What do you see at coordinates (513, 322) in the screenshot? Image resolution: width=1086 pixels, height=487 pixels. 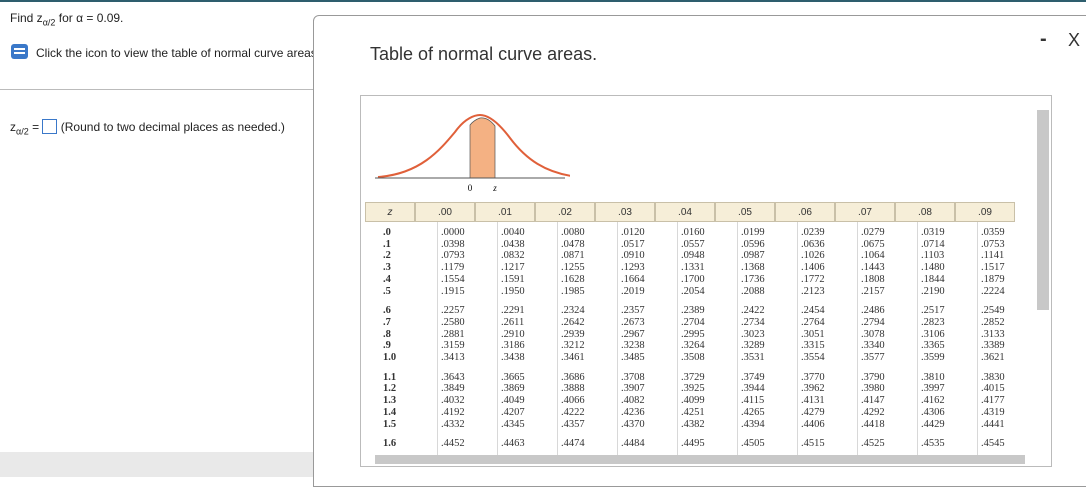 I see `area-cell: .2611` at bounding box center [513, 322].